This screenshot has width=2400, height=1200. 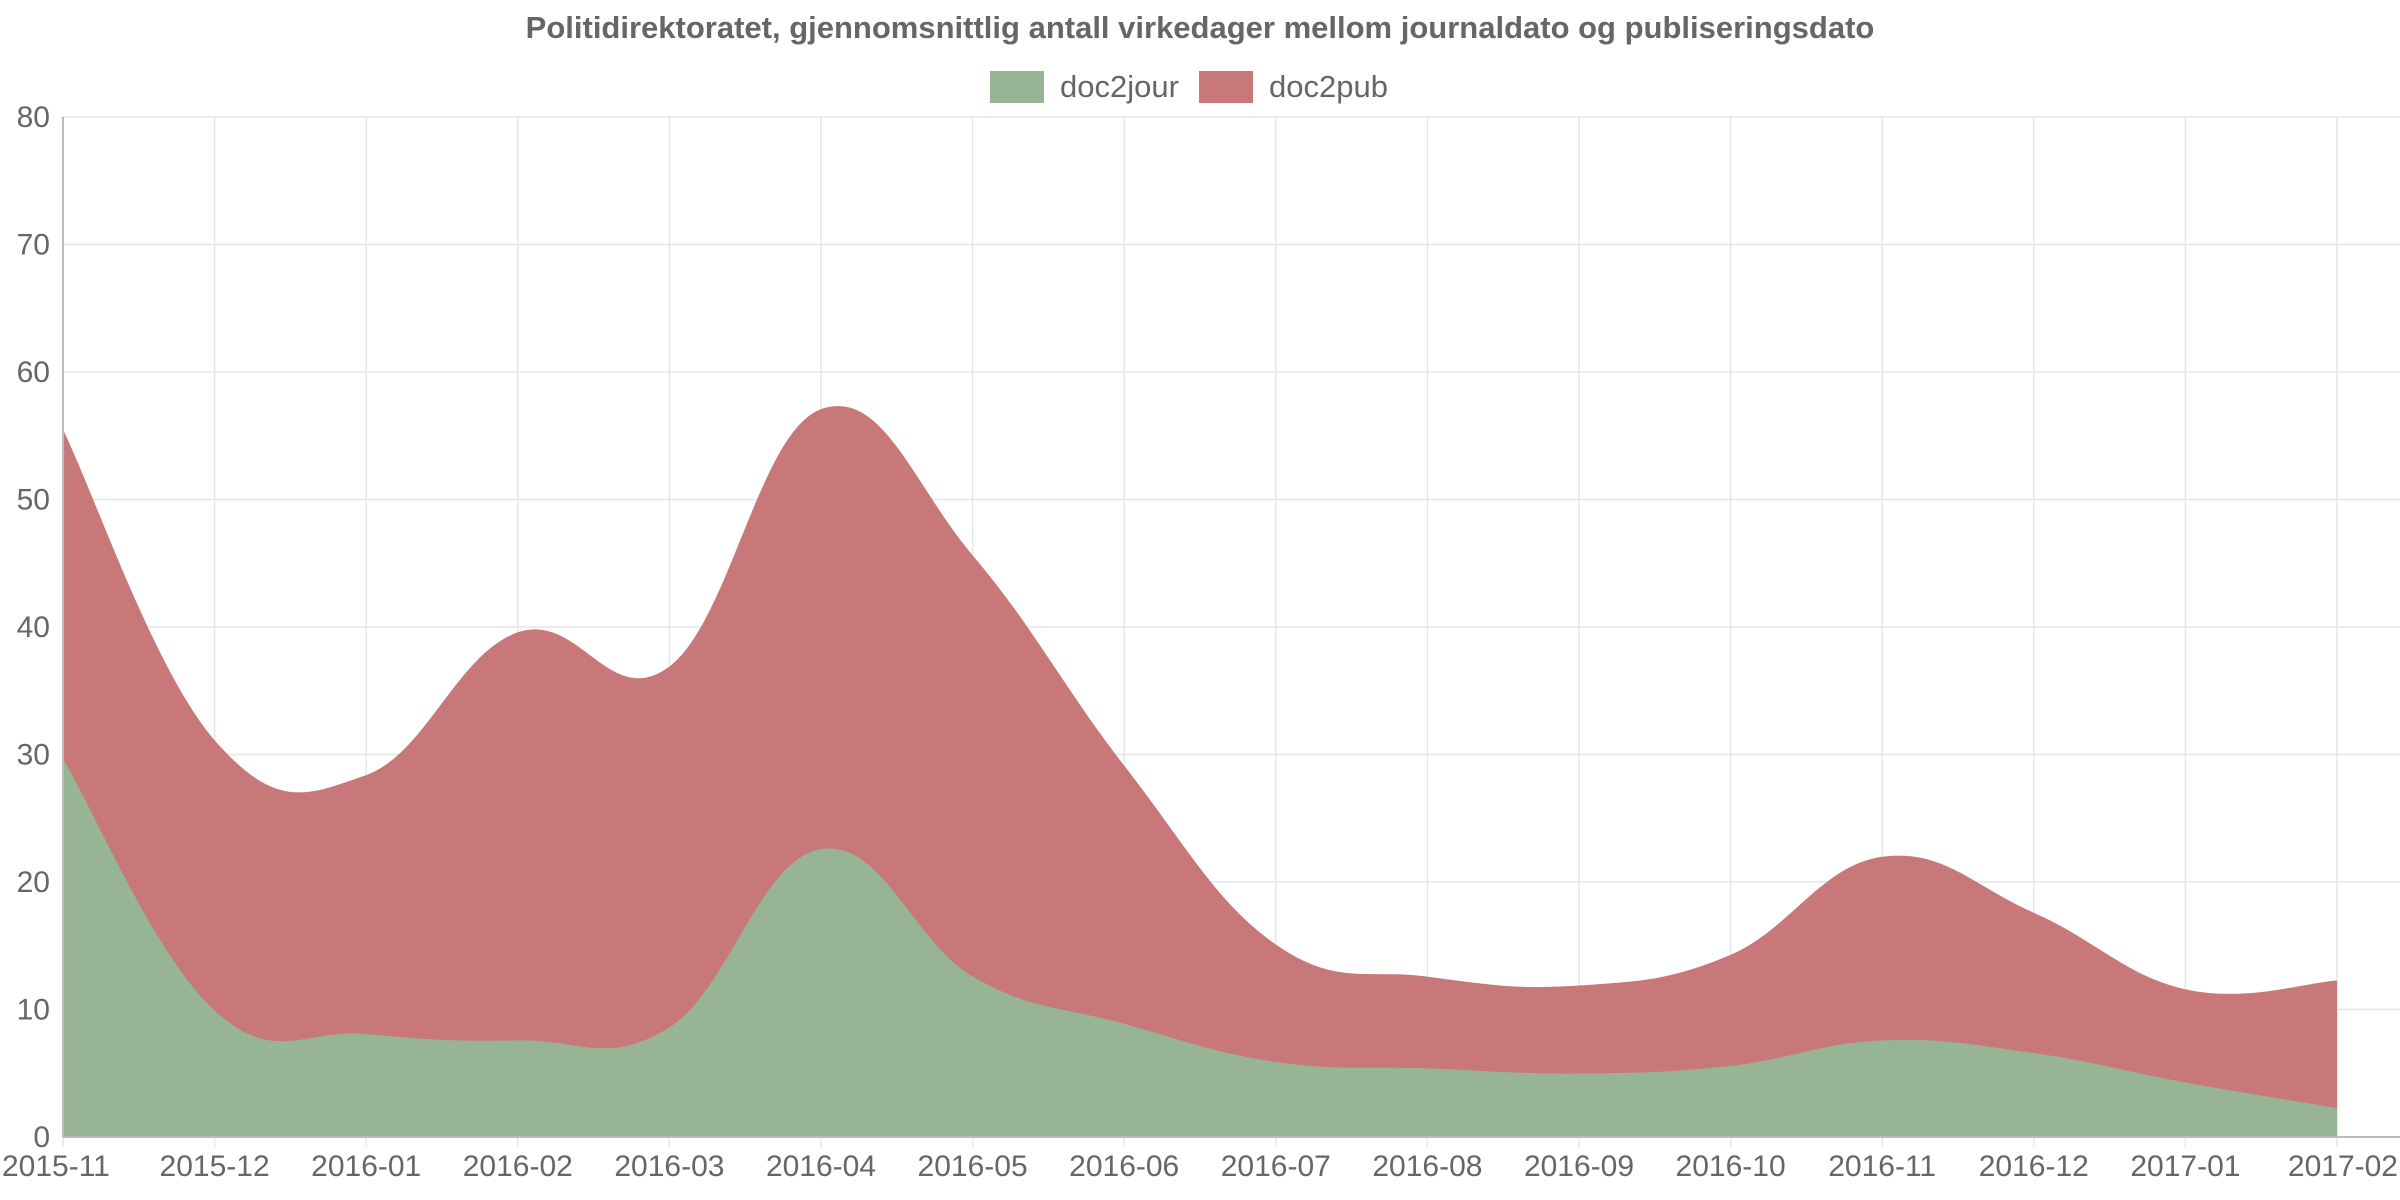 I want to click on x-tick-label: 2016-05, so click(x=973, y=1166).